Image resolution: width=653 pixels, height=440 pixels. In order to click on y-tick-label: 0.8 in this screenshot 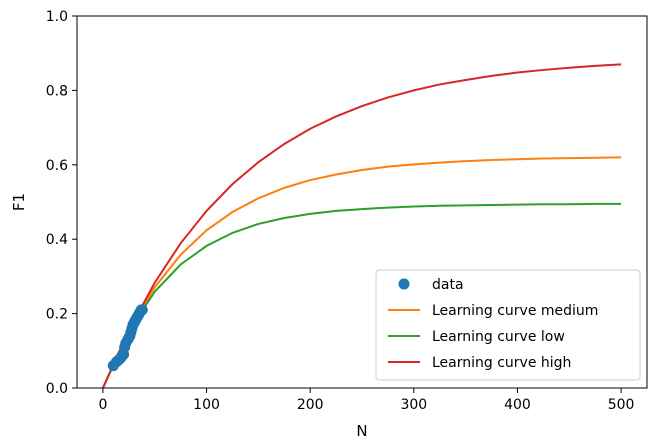, I will do `click(57, 91)`.